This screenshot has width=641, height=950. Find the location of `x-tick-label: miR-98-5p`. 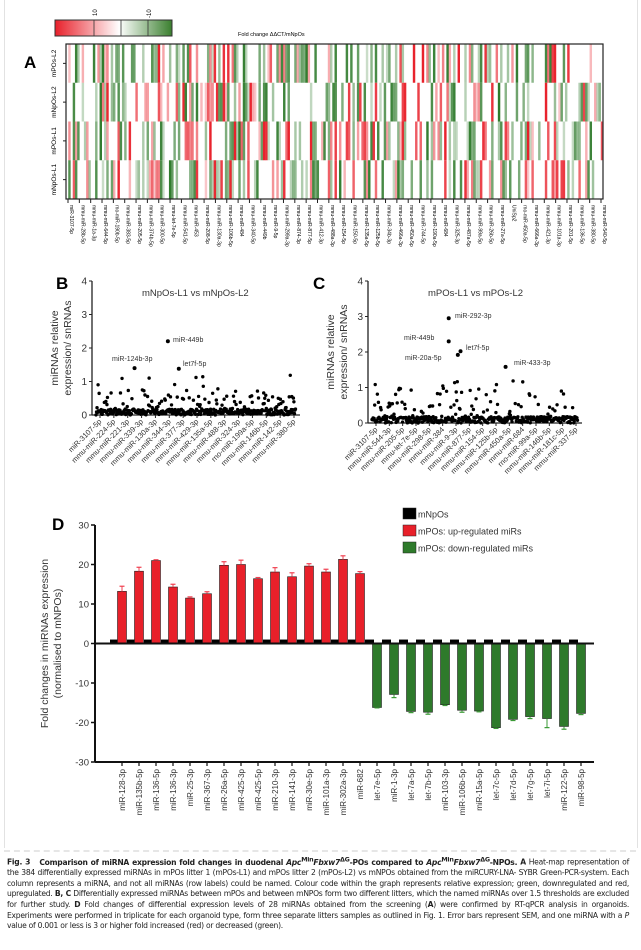

x-tick-label: miR-98-5p is located at coordinates (581, 787).